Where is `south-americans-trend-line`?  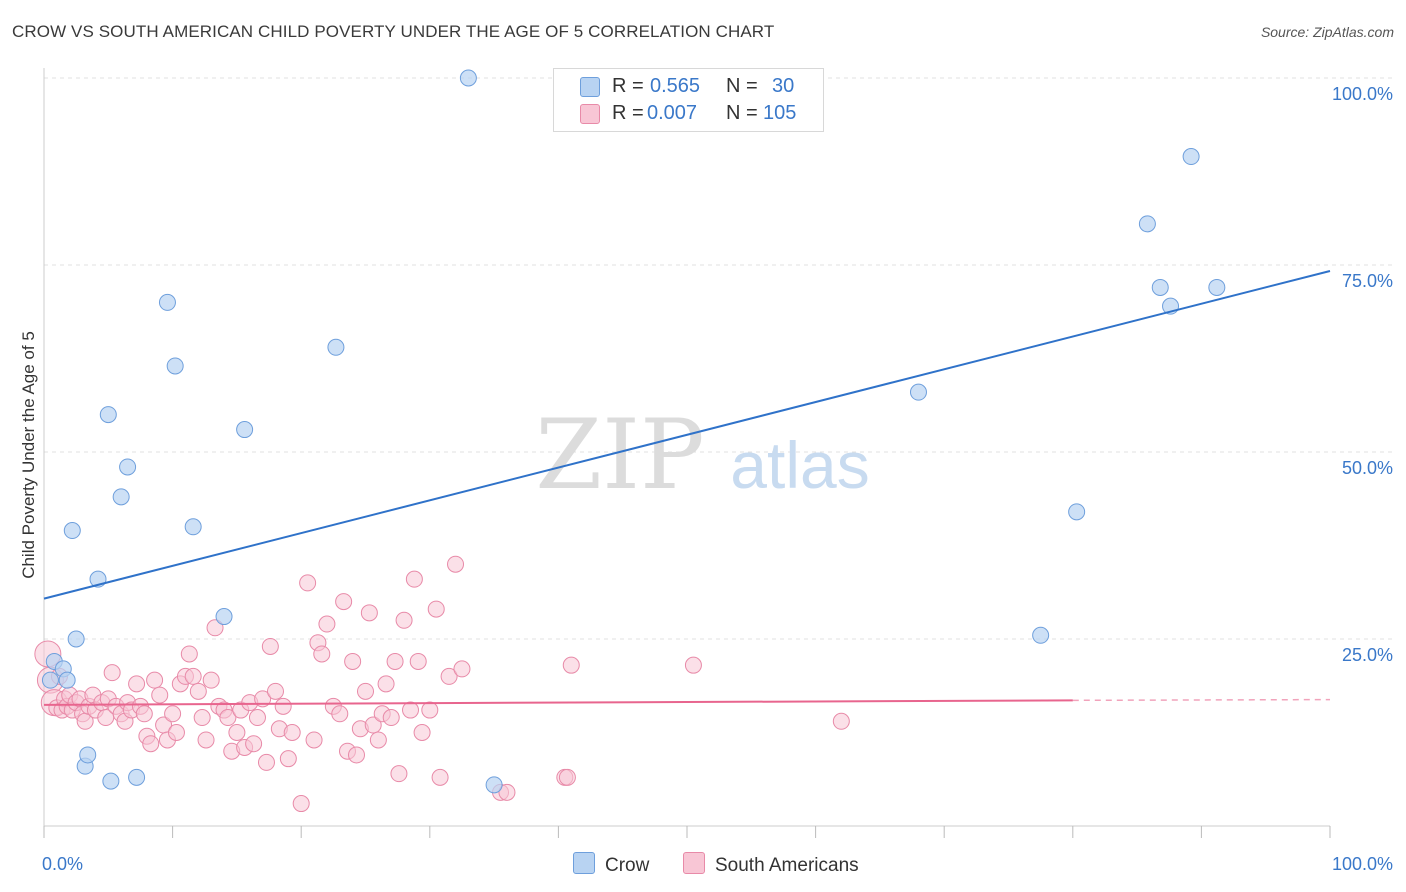 south-americans-trend-line is located at coordinates (558, 702).